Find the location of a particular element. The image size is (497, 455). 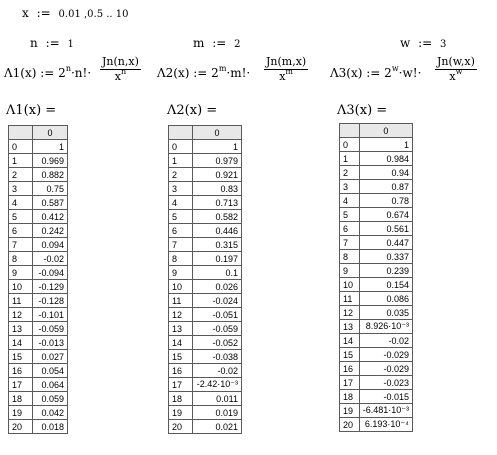

table-row: 20 0.021 is located at coordinates (205, 426).